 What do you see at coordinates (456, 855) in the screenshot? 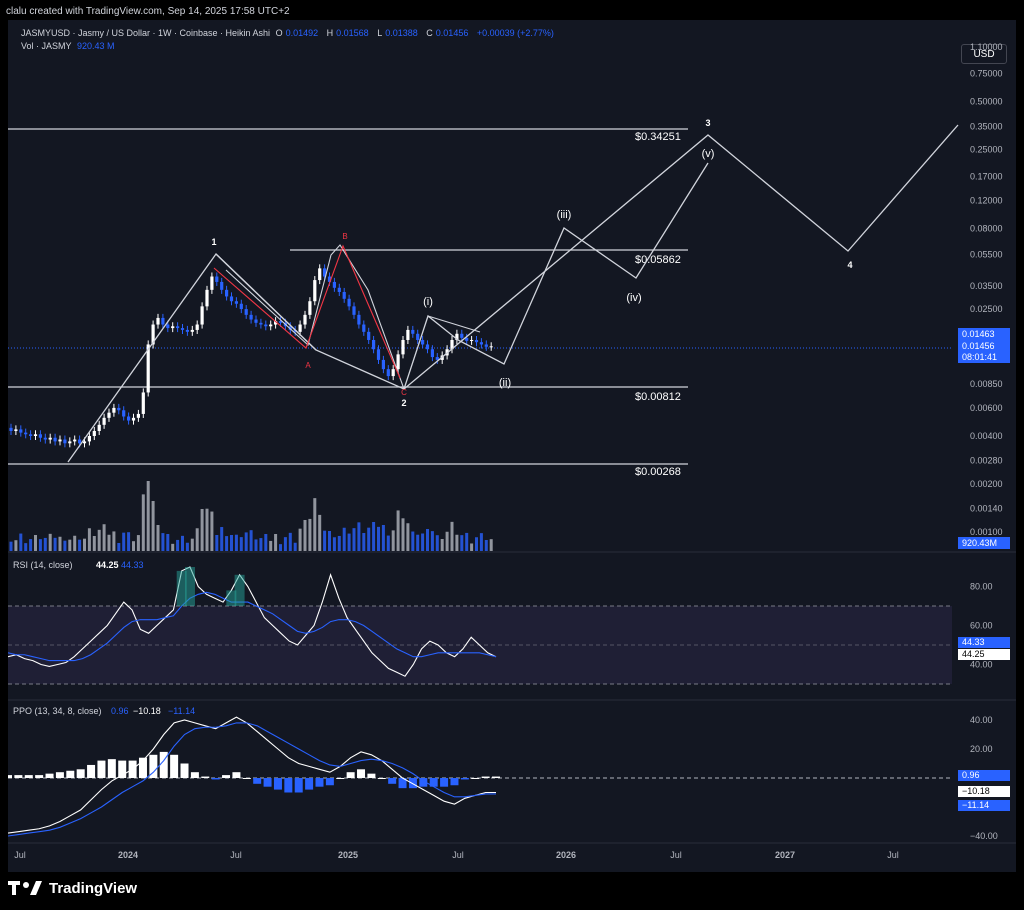
I see `time-axis: Jul 2024 Jul 2025 Jul 2026 Jul 2027 Jul` at bounding box center [456, 855].